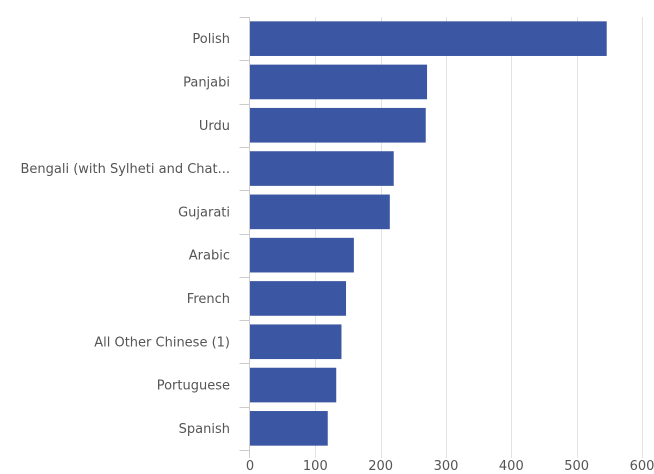  I want to click on x-tick-label: 100, so click(315, 466).